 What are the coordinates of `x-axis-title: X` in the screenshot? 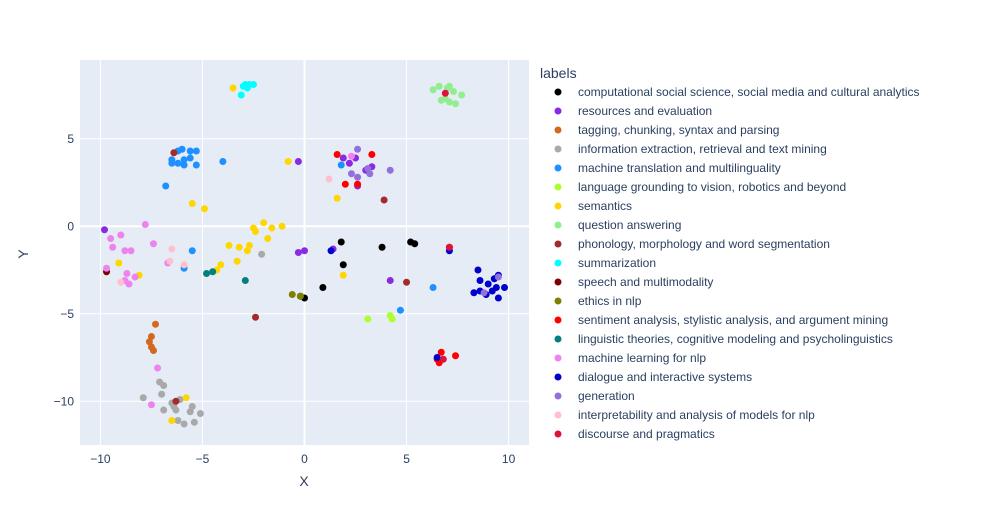 It's located at (304, 481).